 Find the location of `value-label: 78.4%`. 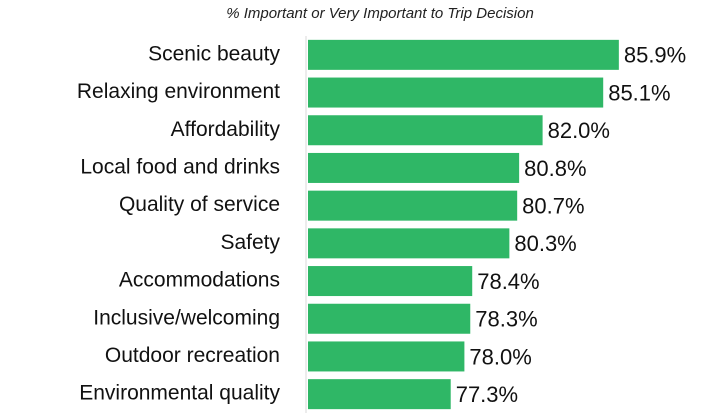

value-label: 78.4% is located at coordinates (508, 281).